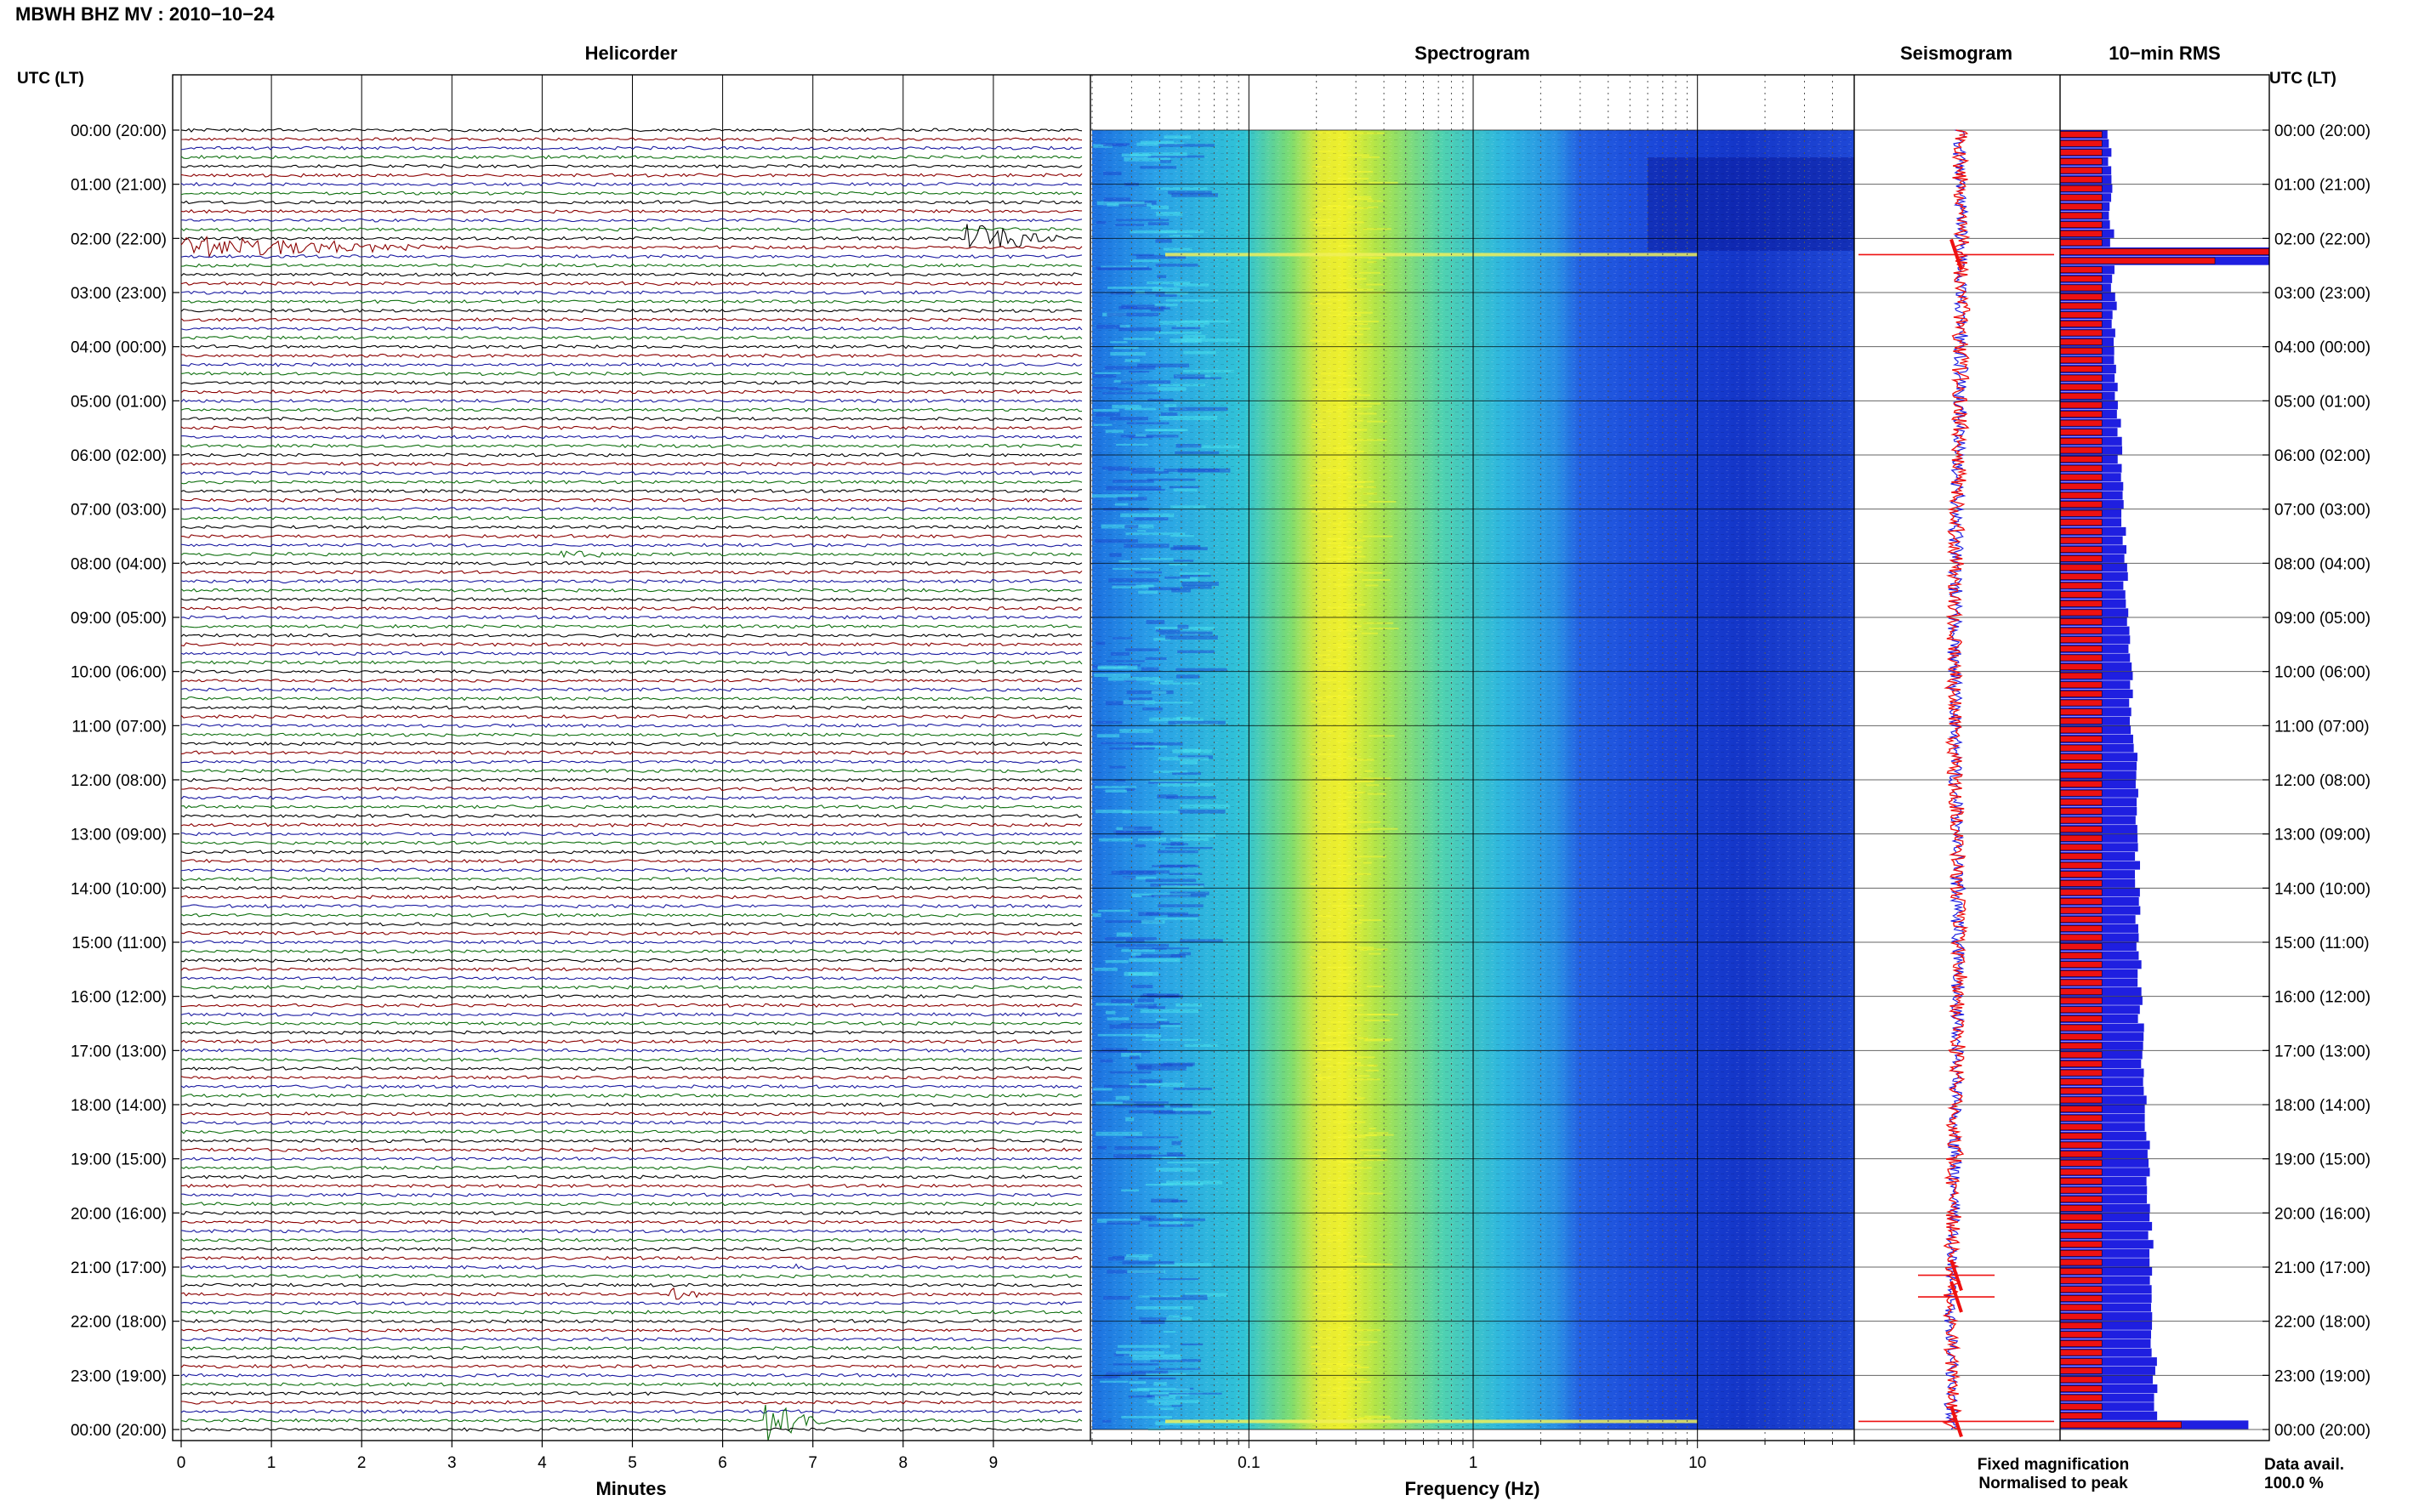  What do you see at coordinates (2322, 131) in the screenshot?
I see `time-tick-label-right: 00:00 (20:00)` at bounding box center [2322, 131].